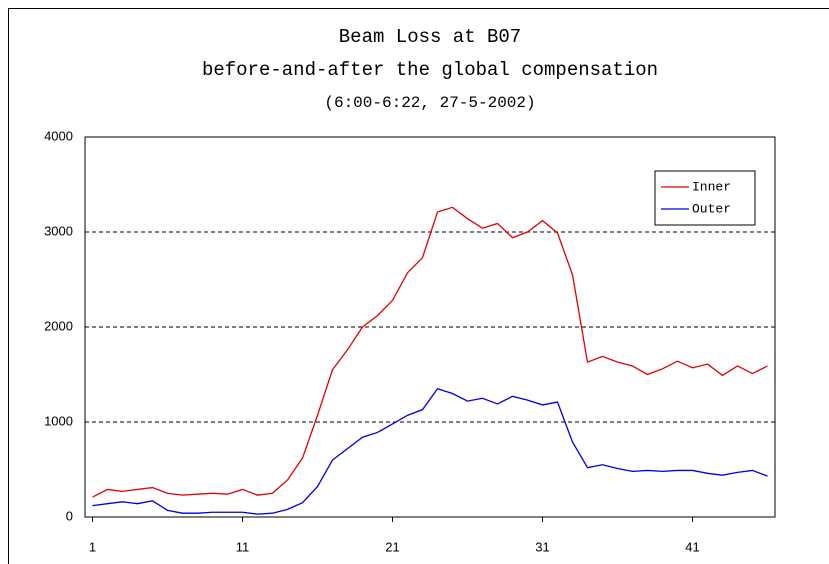  I want to click on chart-title: Beam Loss at B07, so click(430, 37).